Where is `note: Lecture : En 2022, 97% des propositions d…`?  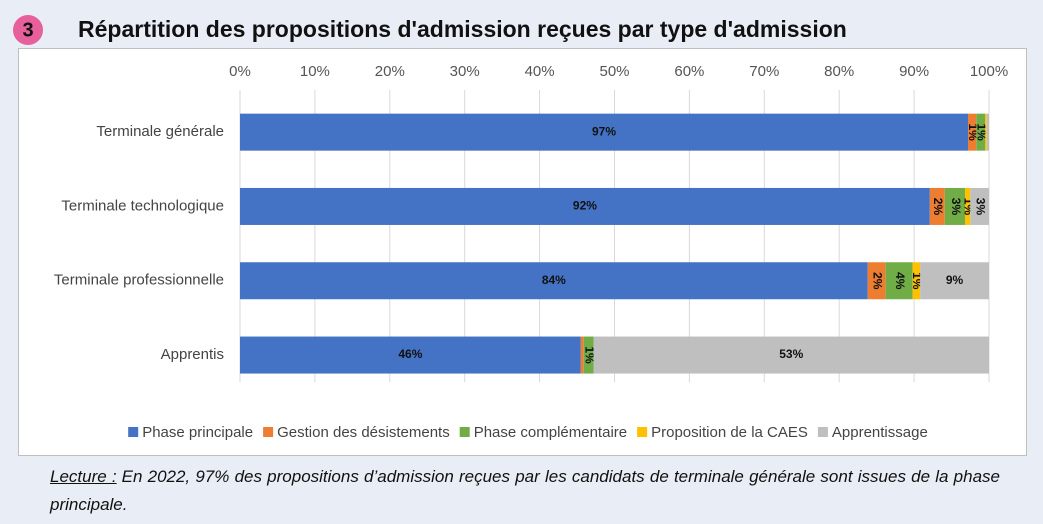
note: Lecture : En 2022, 97% des propositions d… is located at coordinates (525, 491).